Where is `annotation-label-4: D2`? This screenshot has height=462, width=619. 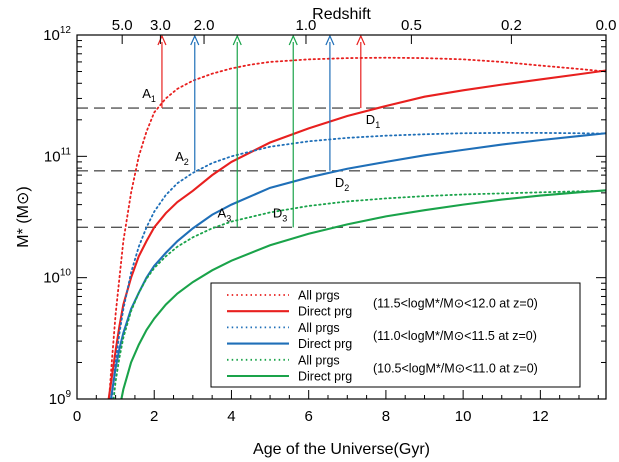 annotation-label-4: D2 is located at coordinates (342, 184).